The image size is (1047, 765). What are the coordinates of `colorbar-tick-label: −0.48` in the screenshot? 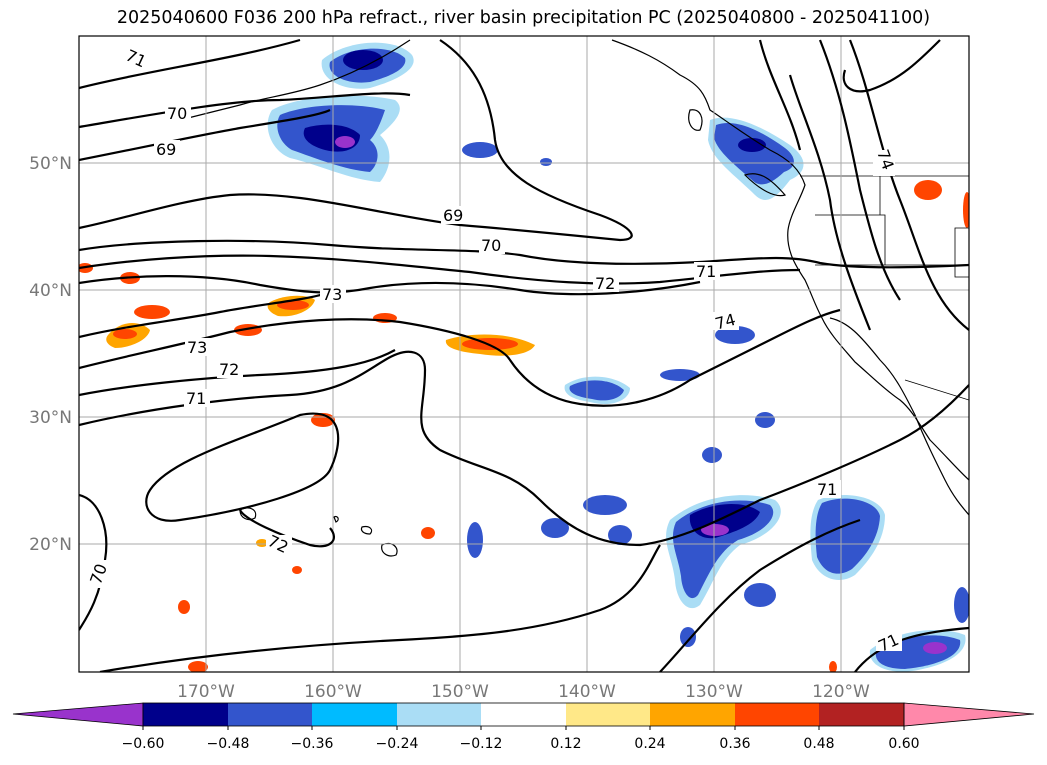 It's located at (228, 744).